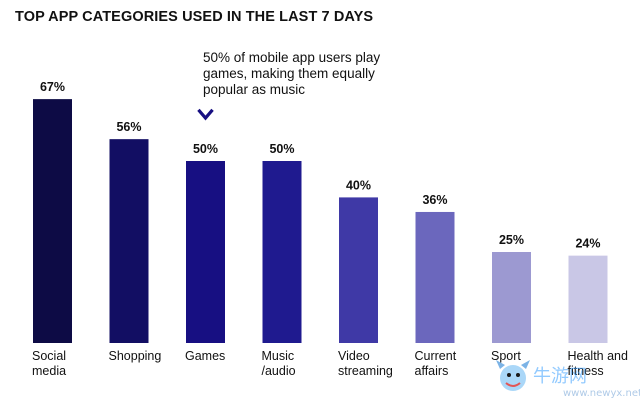 This screenshot has height=402, width=640. I want to click on category-label-3-line-0: Music, so click(278, 356).